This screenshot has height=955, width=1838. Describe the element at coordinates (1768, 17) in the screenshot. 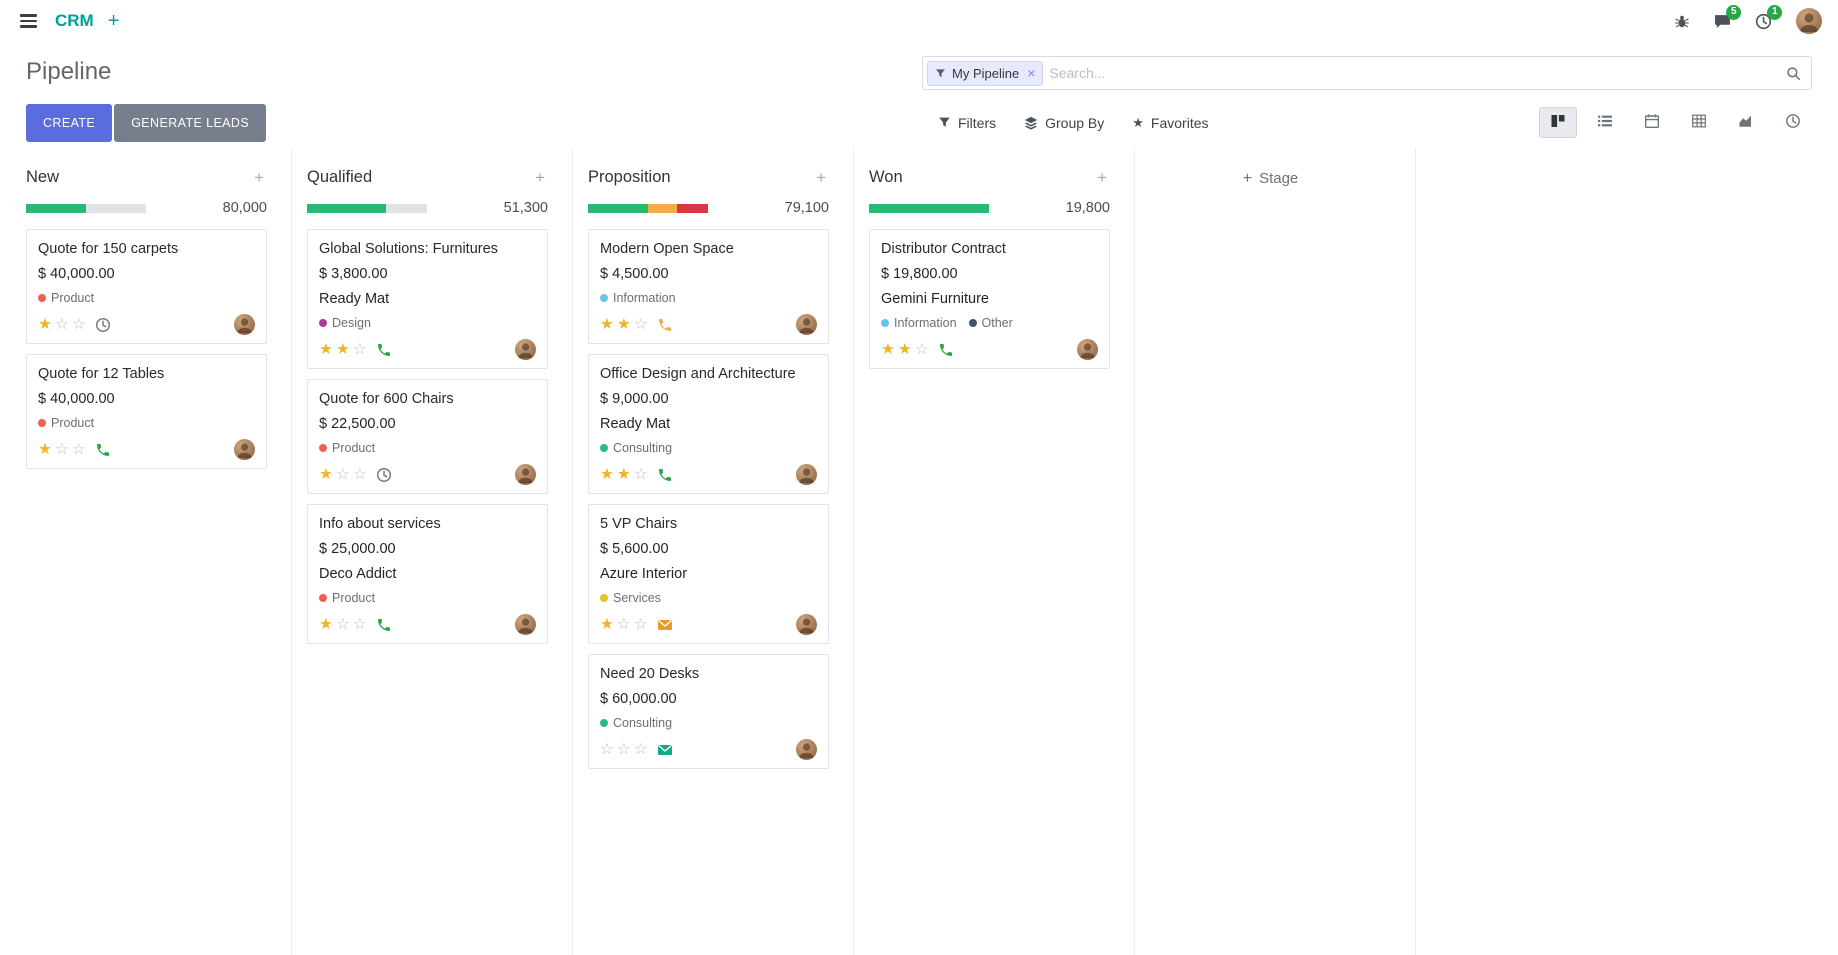

I see `activities-icon: 1` at that location.